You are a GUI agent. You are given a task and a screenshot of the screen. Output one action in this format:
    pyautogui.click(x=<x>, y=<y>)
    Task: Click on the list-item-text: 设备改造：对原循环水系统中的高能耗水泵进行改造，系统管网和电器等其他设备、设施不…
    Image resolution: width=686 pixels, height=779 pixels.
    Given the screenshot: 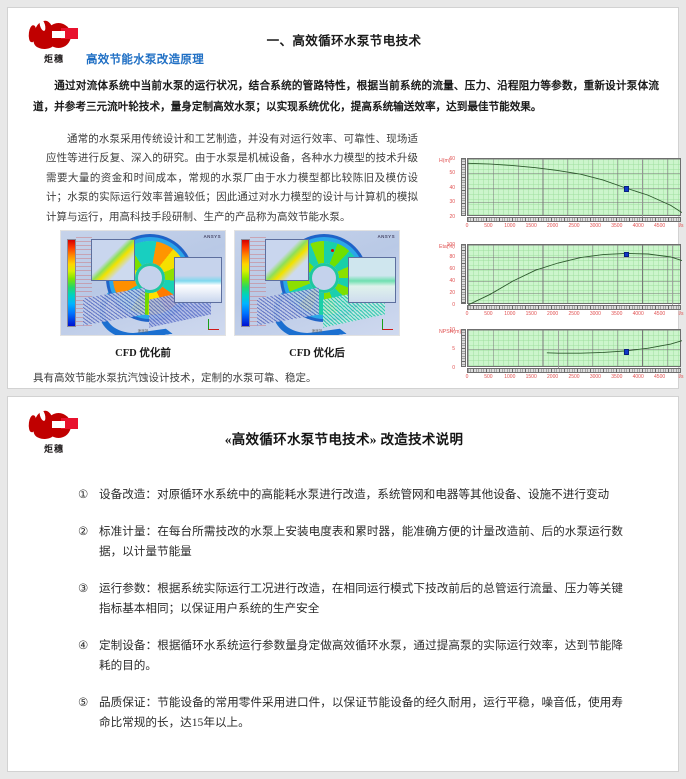 What is the action you would take?
    pyautogui.click(x=354, y=494)
    